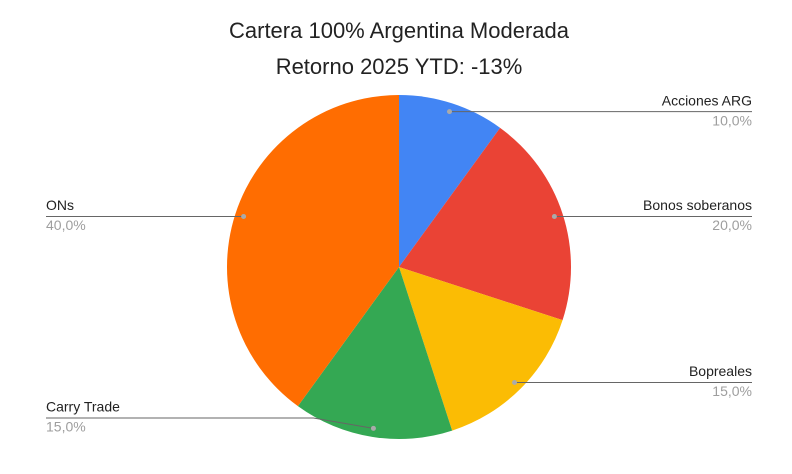  Describe the element at coordinates (210, 423) in the screenshot. I see `leader-line` at that location.